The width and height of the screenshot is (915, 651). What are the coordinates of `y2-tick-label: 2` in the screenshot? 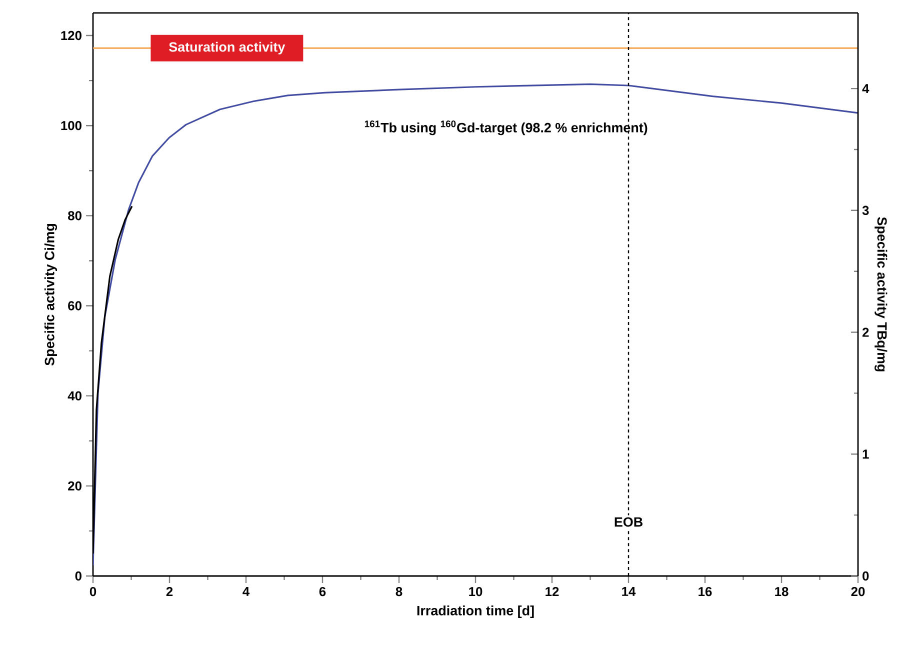 It's located at (865, 332).